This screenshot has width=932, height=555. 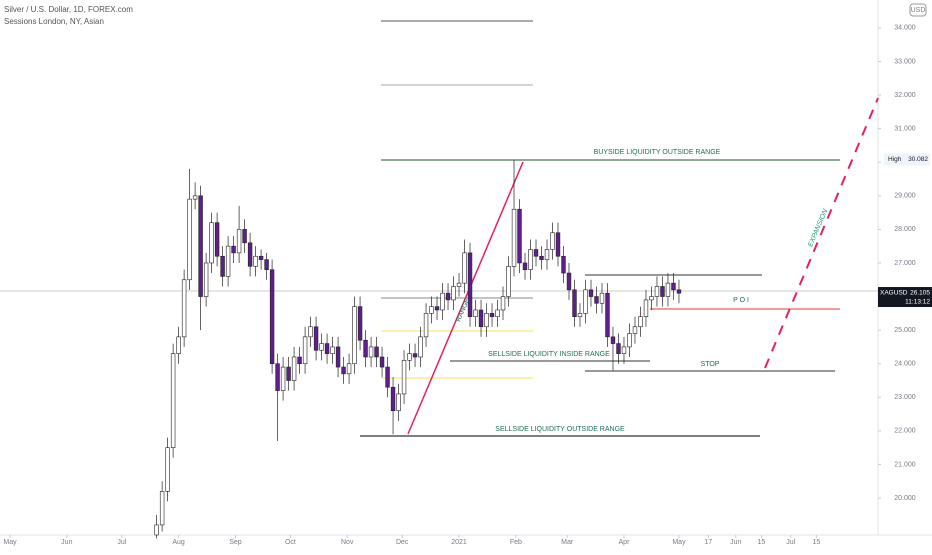 I want to click on x-tick-label: 17, so click(x=708, y=542).